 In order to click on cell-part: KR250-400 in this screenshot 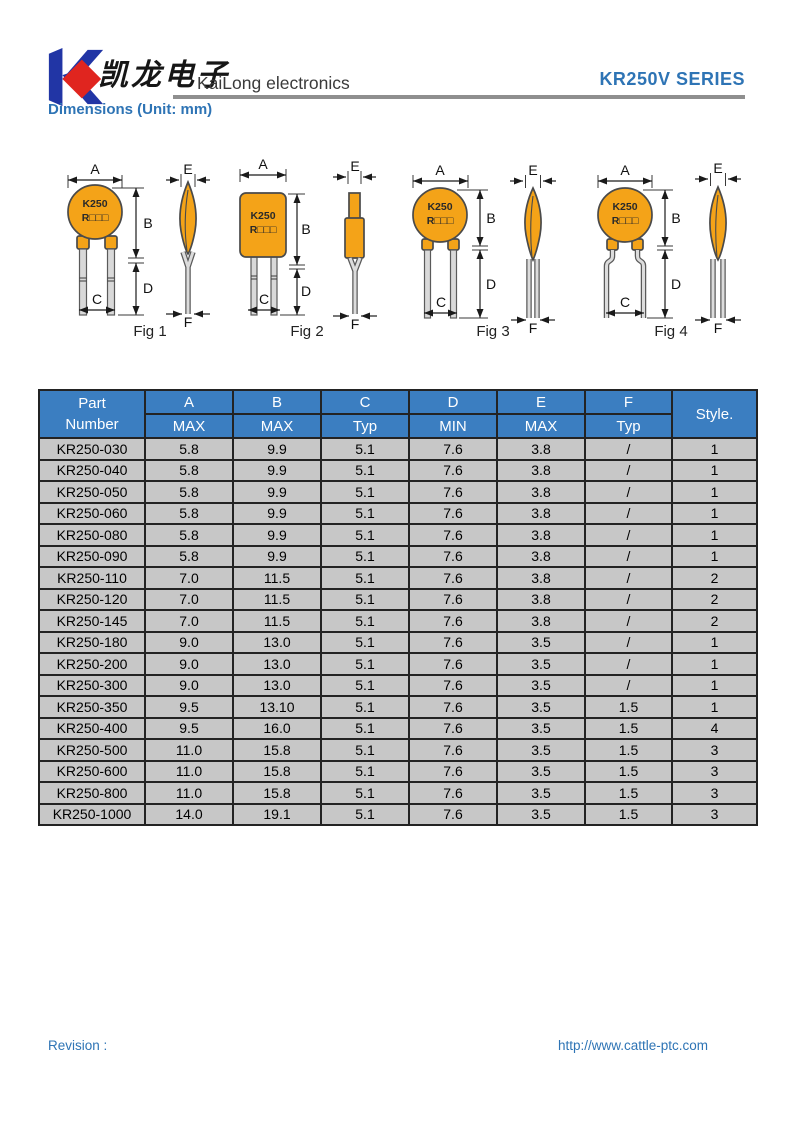, I will do `click(92, 728)`.